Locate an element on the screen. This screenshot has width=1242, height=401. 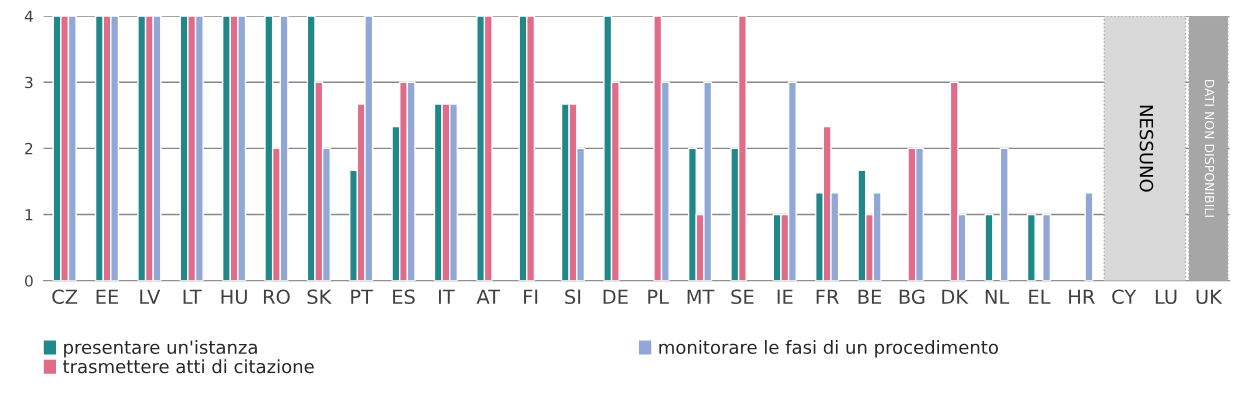
x-tick-label: SI is located at coordinates (573, 297).